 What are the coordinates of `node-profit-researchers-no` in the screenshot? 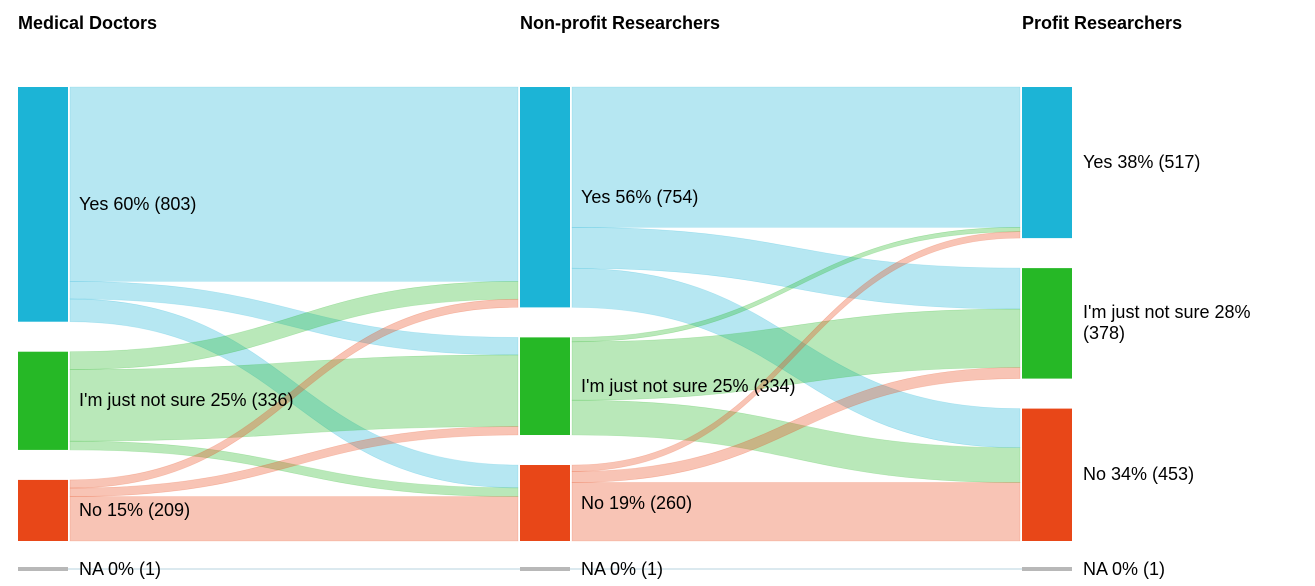 It's located at (1047, 474).